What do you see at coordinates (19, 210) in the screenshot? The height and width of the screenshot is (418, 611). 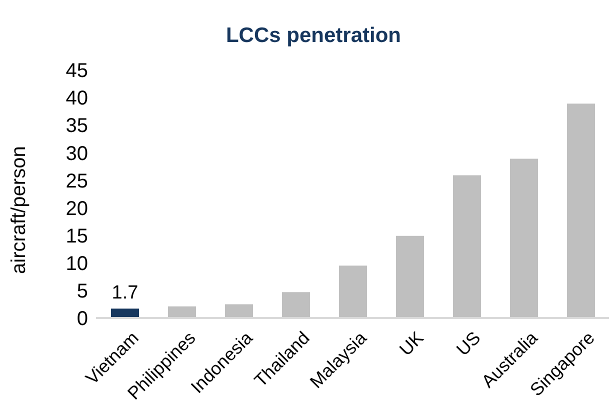 I see `y-axis-title: aircraft/person` at bounding box center [19, 210].